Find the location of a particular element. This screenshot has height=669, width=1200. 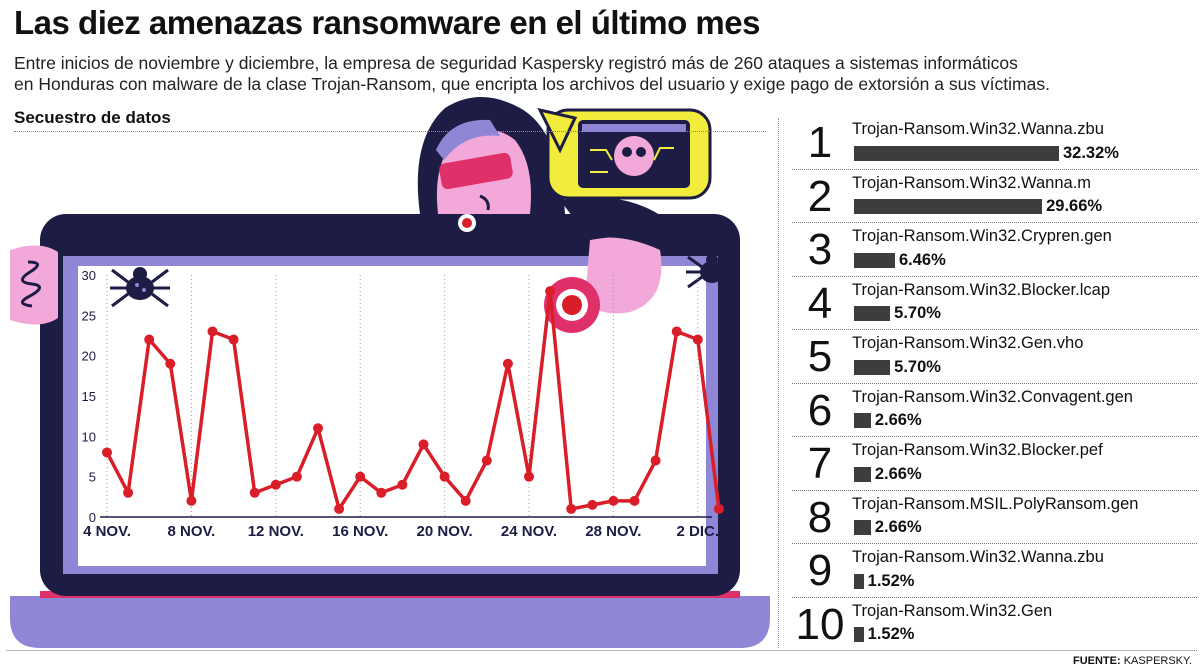

malware-name: Trojan-Ransom.Win32.Crypren.gen is located at coordinates (982, 236).